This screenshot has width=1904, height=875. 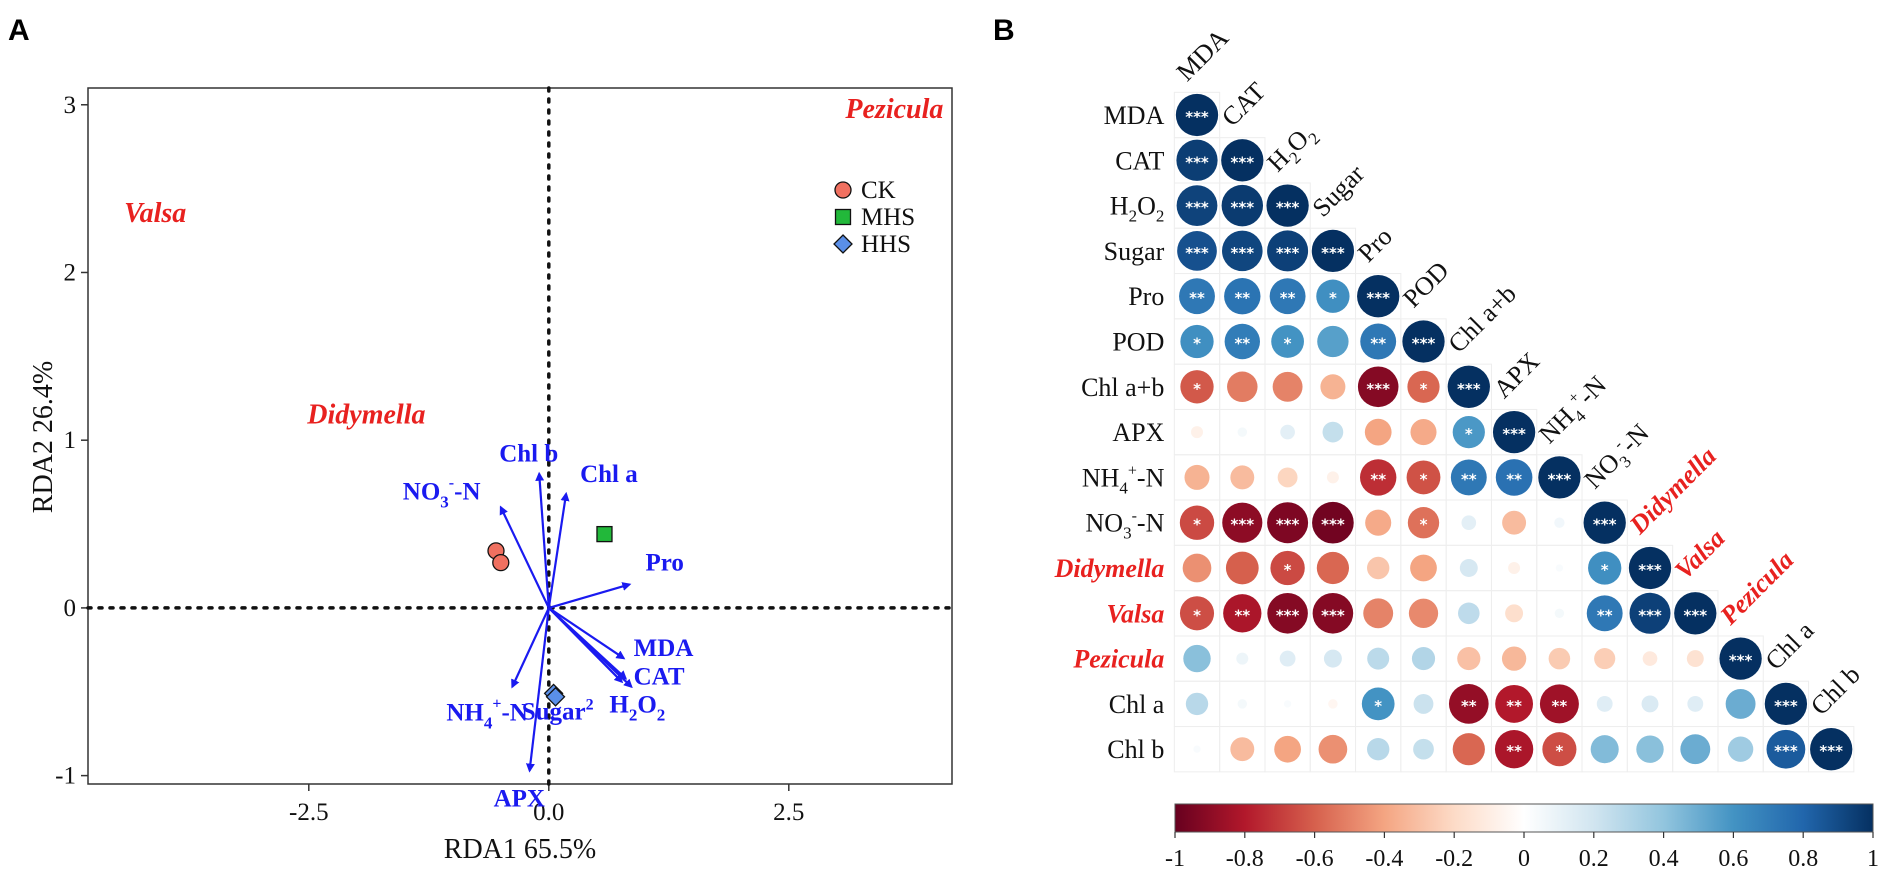 What do you see at coordinates (1333, 568) in the screenshot?
I see `corr-didymella-sugar` at bounding box center [1333, 568].